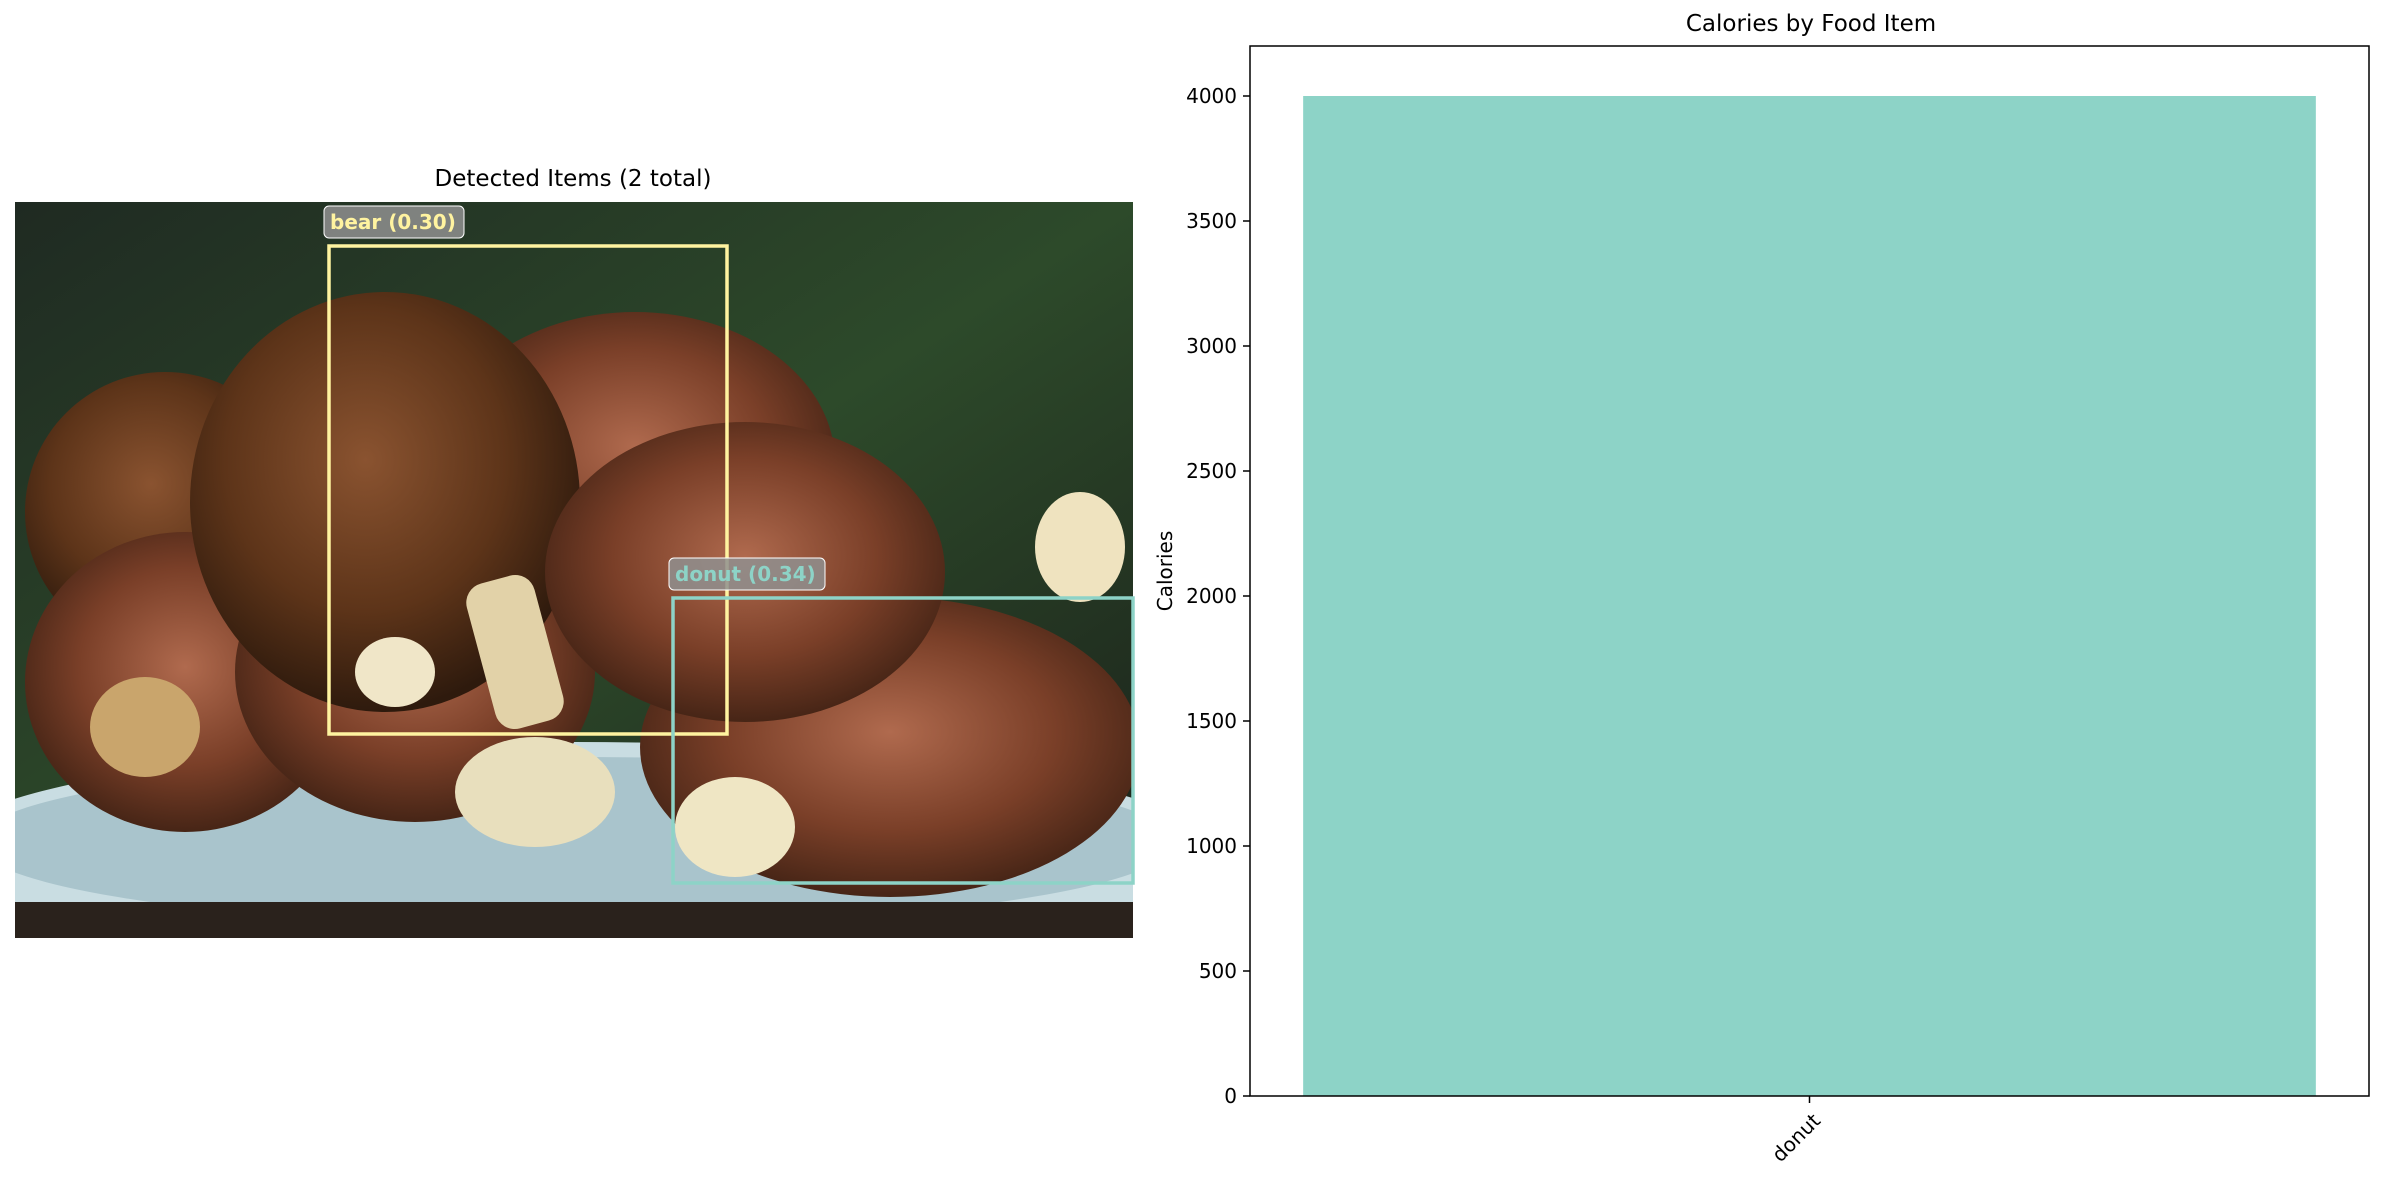 The height and width of the screenshot is (1182, 2385). What do you see at coordinates (1211, 721) in the screenshot?
I see `y-tick-label: 1500` at bounding box center [1211, 721].